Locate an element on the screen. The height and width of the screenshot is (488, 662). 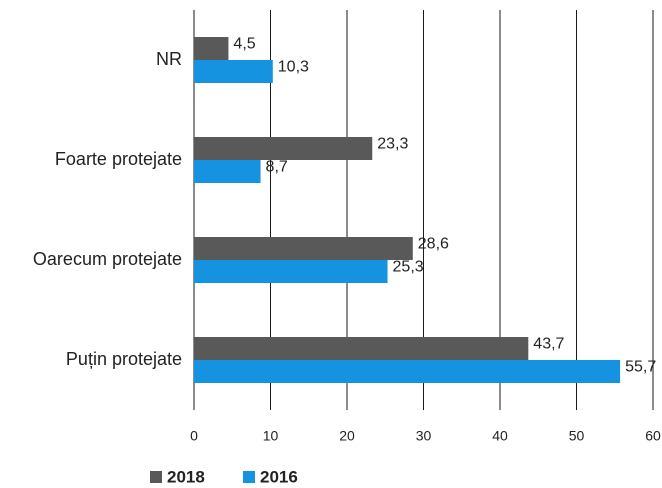
value-label: 28,6 is located at coordinates (433, 244).